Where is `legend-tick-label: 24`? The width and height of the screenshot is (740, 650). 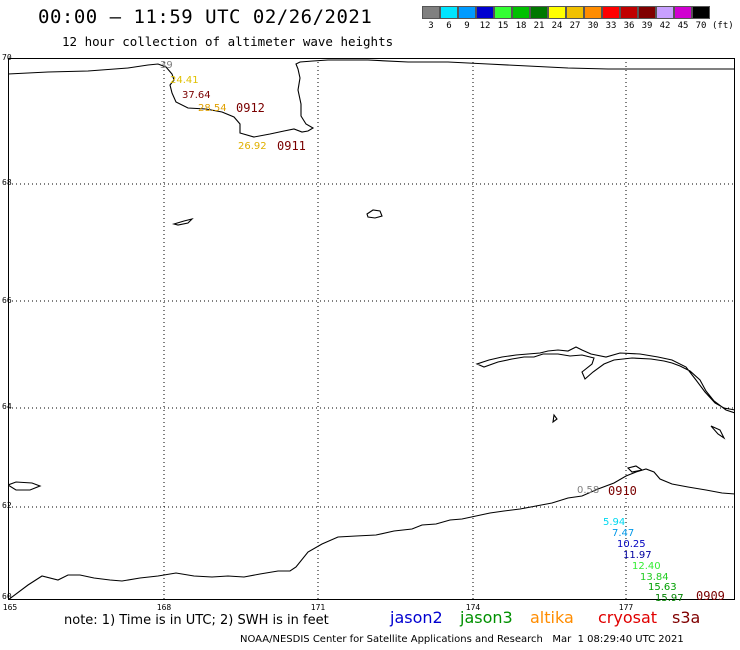 legend-tick-label: 24 is located at coordinates (557, 26).